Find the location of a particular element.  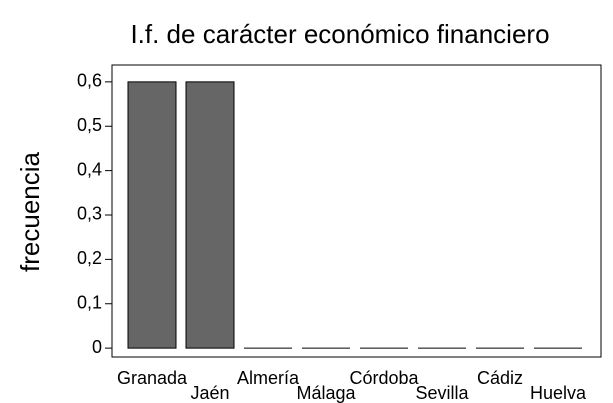

y-tick-label: 0,2 is located at coordinates (89, 258).